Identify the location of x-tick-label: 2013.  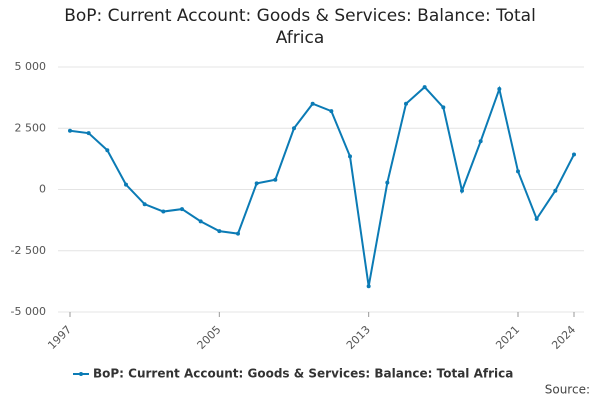
(358, 337).